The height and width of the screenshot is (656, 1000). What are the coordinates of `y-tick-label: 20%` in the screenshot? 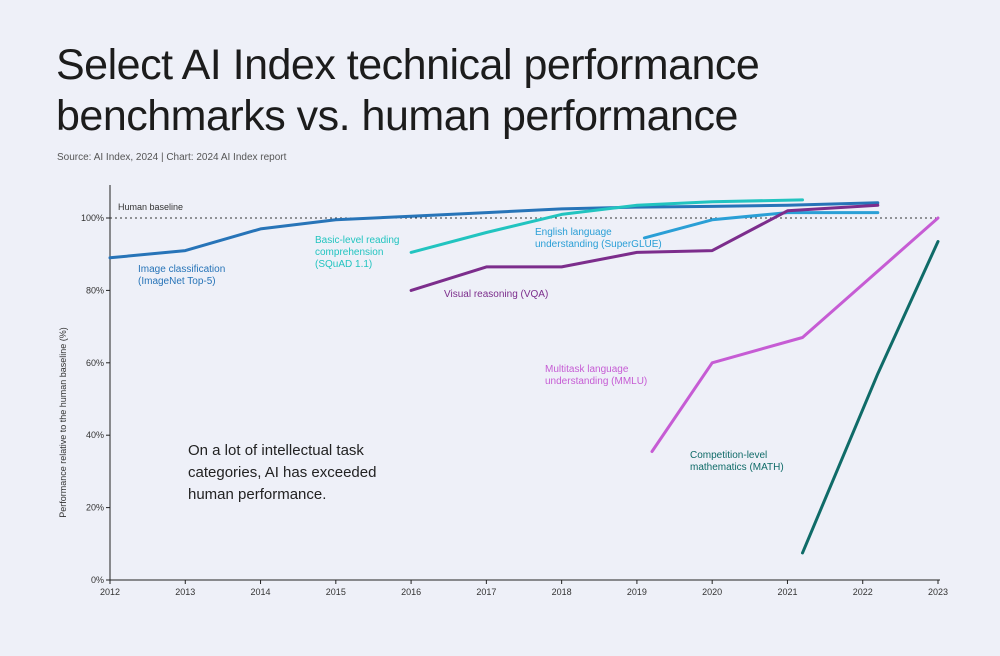 It's located at (95, 508).